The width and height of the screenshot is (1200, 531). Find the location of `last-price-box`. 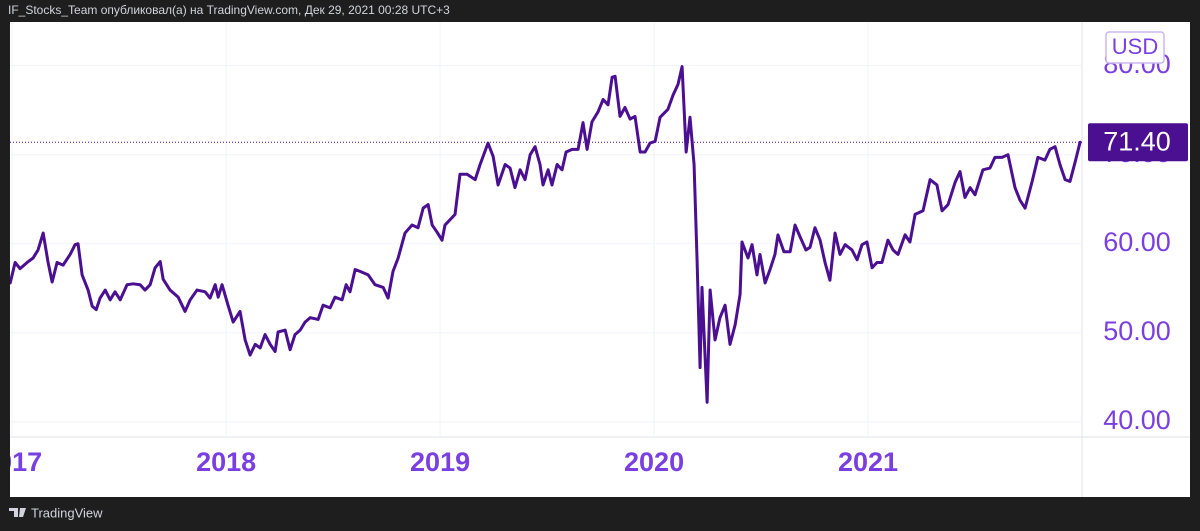

last-price-box is located at coordinates (1138, 142).